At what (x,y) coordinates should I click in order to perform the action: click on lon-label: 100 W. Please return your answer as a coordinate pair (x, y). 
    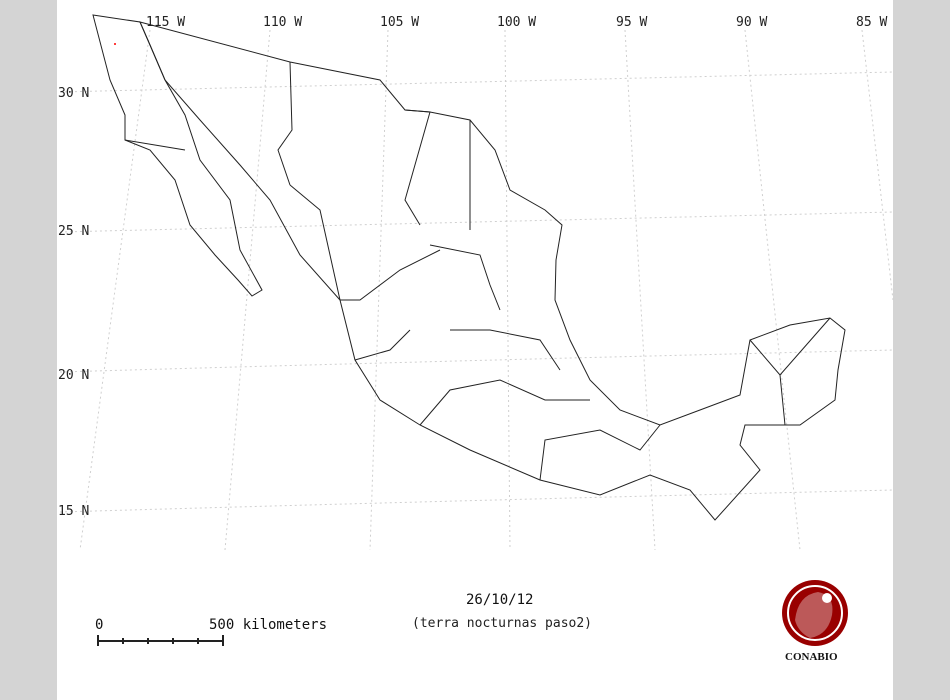
    Looking at the image, I should click on (517, 22).